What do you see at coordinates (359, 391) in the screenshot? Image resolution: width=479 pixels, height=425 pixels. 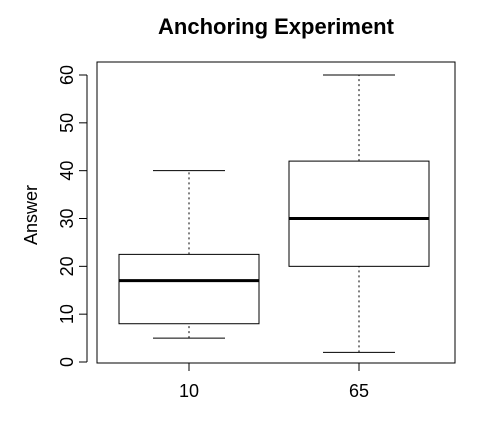 I see `x-tick-label: 65` at bounding box center [359, 391].